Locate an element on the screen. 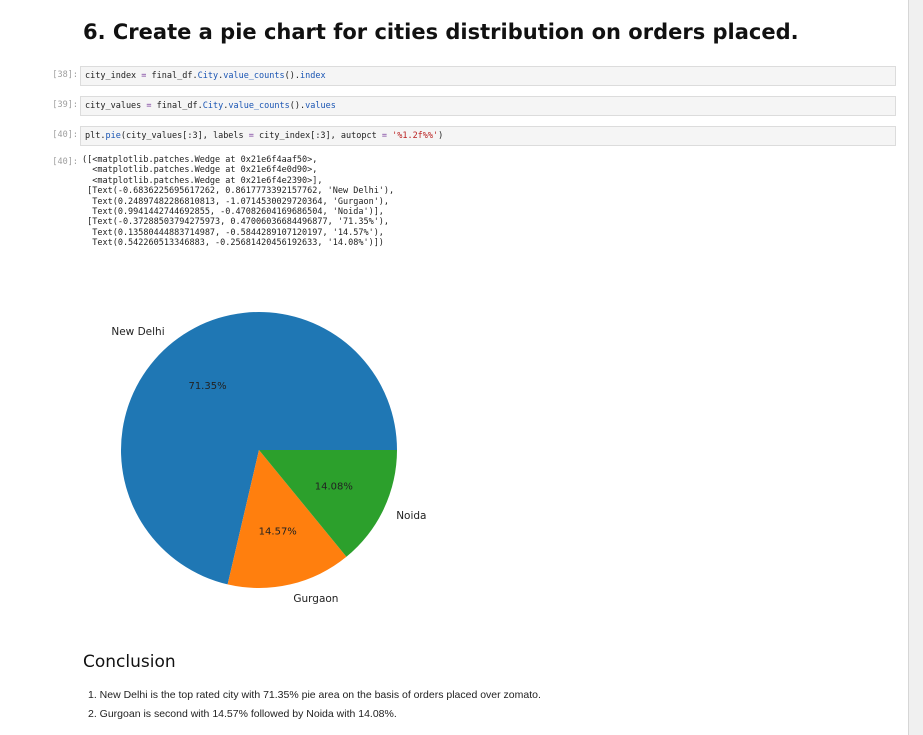 The image size is (923, 735). pie-percent-label: 14.57% is located at coordinates (278, 532).